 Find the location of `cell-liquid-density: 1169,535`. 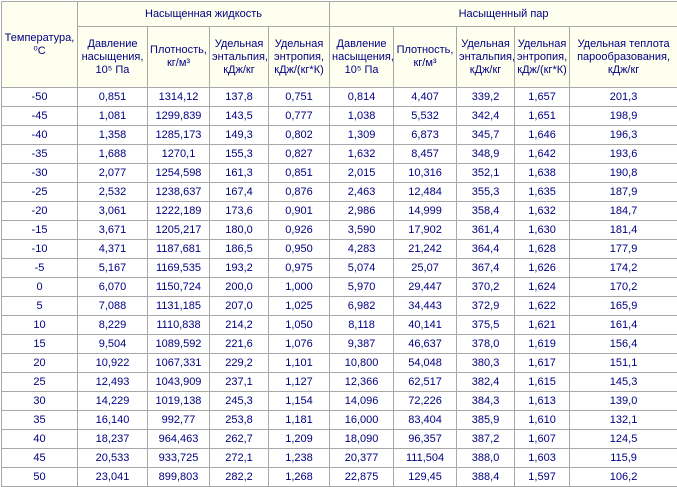

cell-liquid-density: 1169,535 is located at coordinates (179, 268).